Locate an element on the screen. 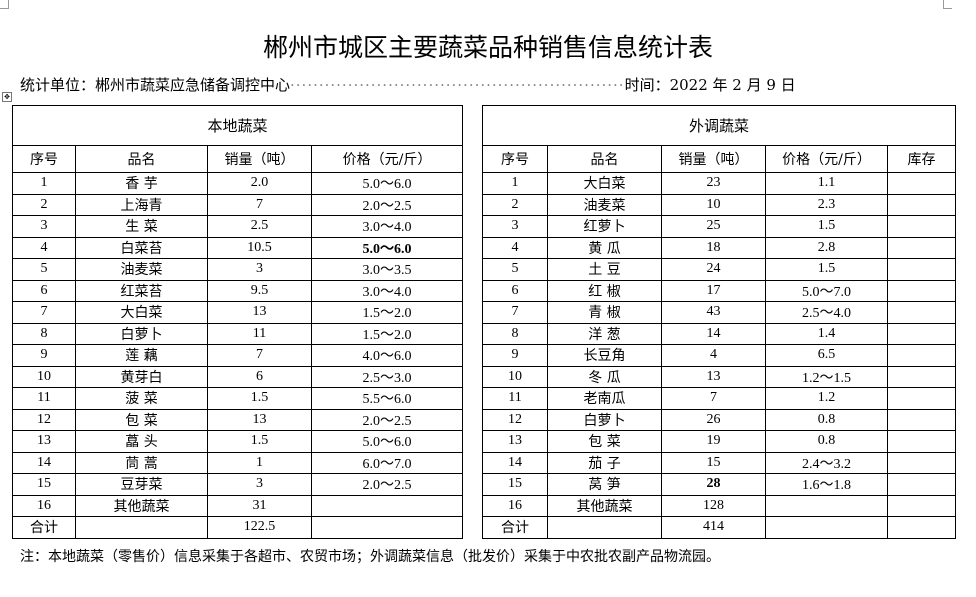 Image resolution: width=976 pixels, height=597 pixels. imported-volume-cell: 23 is located at coordinates (713, 183).